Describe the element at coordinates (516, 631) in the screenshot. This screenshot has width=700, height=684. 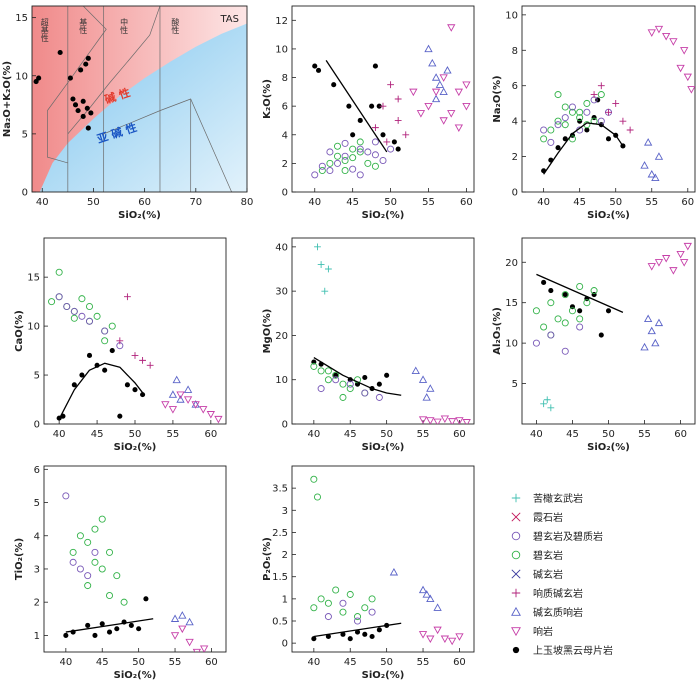
I see `legend-marker-phonolite` at that location.